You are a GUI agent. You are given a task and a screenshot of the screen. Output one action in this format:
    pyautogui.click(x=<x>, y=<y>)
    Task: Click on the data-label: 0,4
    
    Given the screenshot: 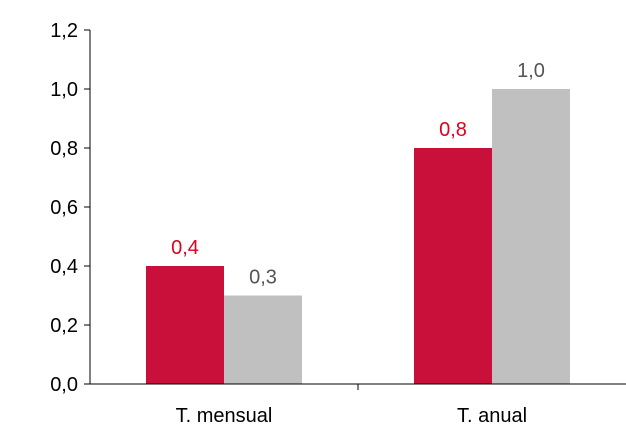 What is the action you would take?
    pyautogui.click(x=185, y=248)
    